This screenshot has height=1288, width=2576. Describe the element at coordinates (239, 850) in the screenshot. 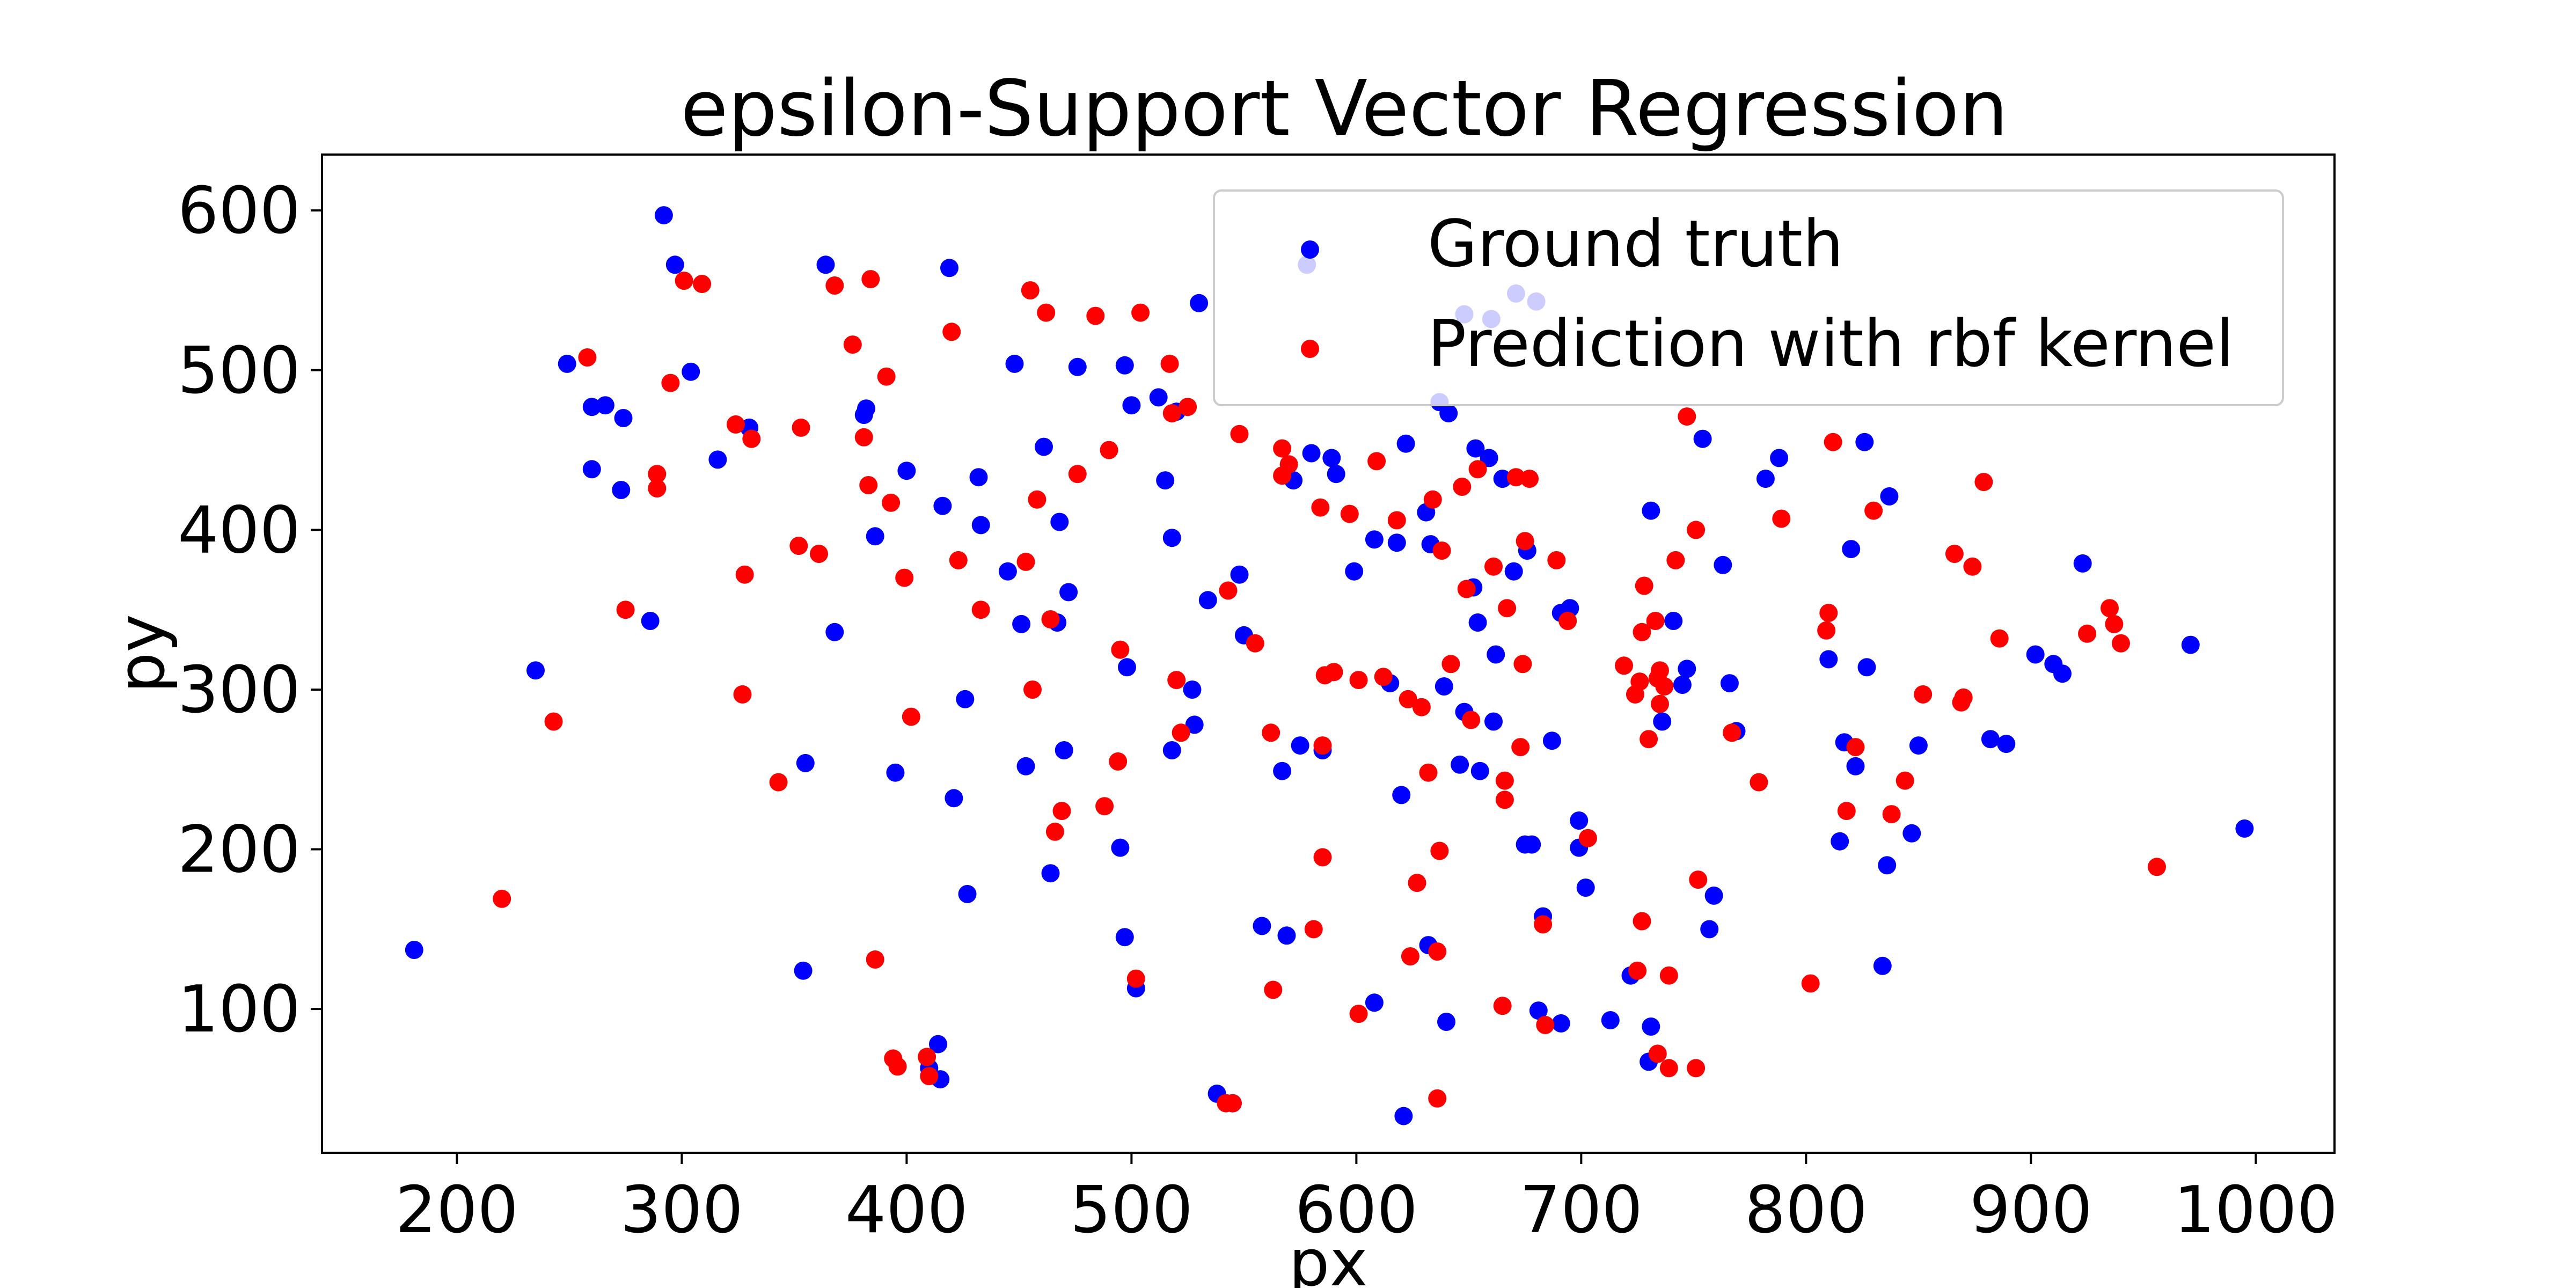

I see `y-tick-label-200: 200` at that location.